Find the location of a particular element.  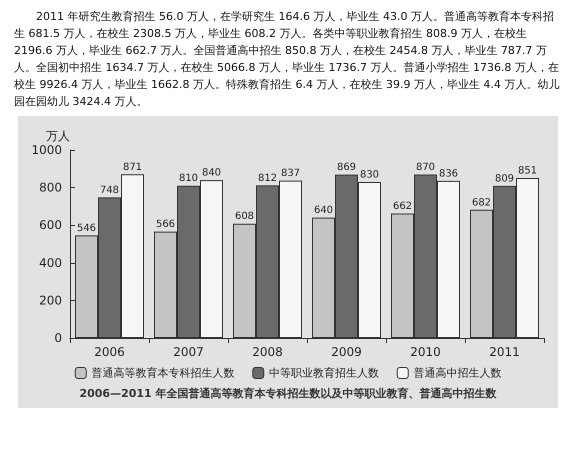

data-label: 810 is located at coordinates (188, 178).